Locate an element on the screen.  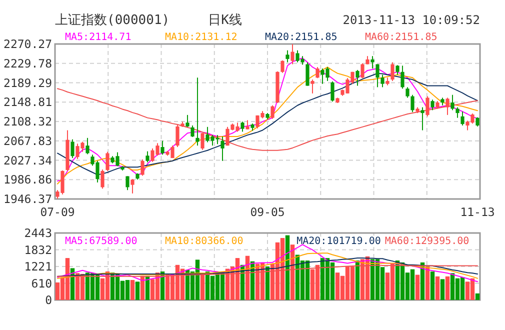
text: MA60:2151.85 is located at coordinates (401, 37).